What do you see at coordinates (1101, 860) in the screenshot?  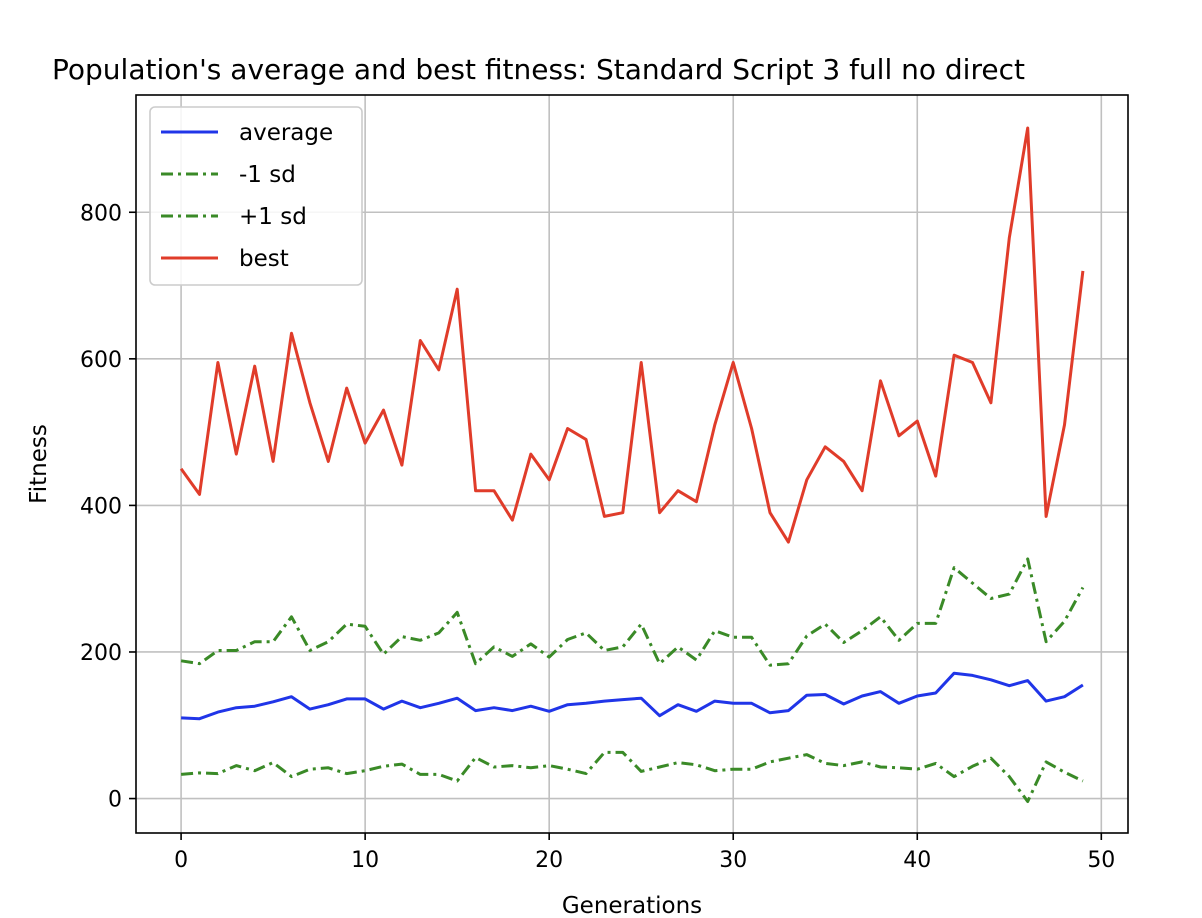 I see `x-tick-label: 50` at bounding box center [1101, 860].